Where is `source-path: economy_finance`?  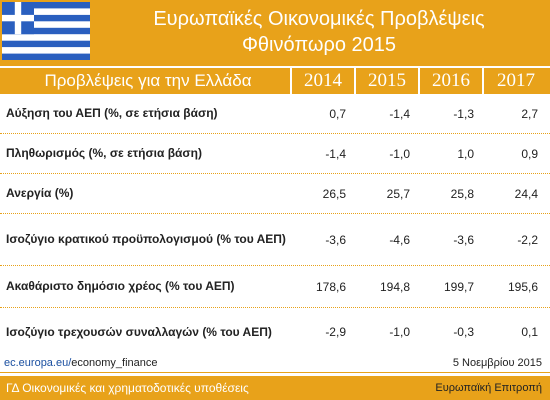
source-path: economy_finance is located at coordinates (114, 363).